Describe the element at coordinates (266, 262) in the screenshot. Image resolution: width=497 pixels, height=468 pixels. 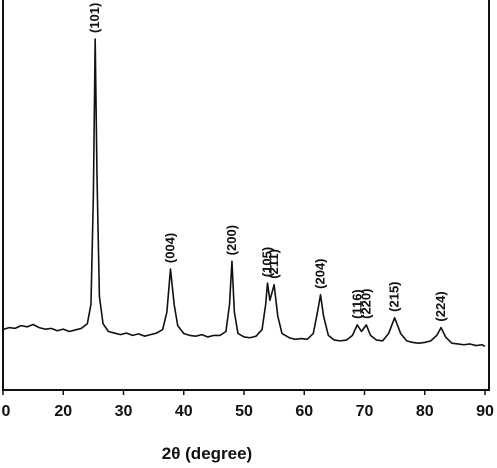
I see `peak-label: (105)` at that location.